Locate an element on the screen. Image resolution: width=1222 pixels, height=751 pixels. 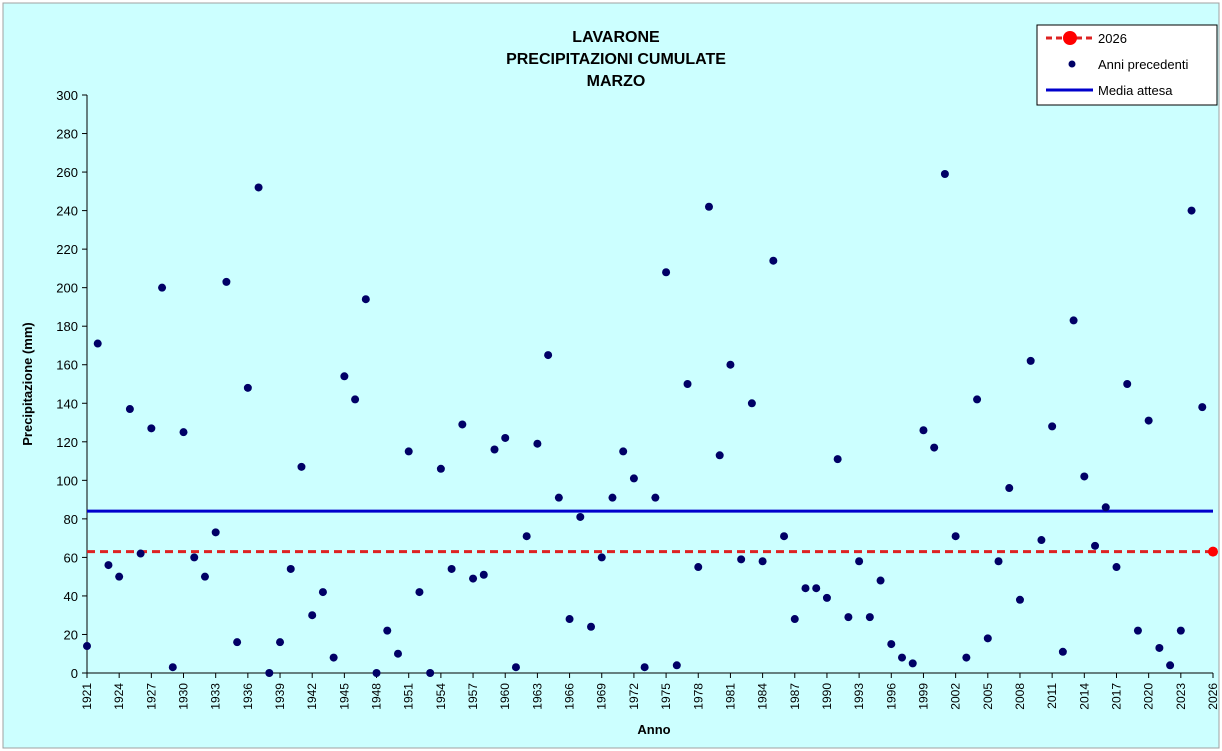
data-point-1922 is located at coordinates (97, 343).